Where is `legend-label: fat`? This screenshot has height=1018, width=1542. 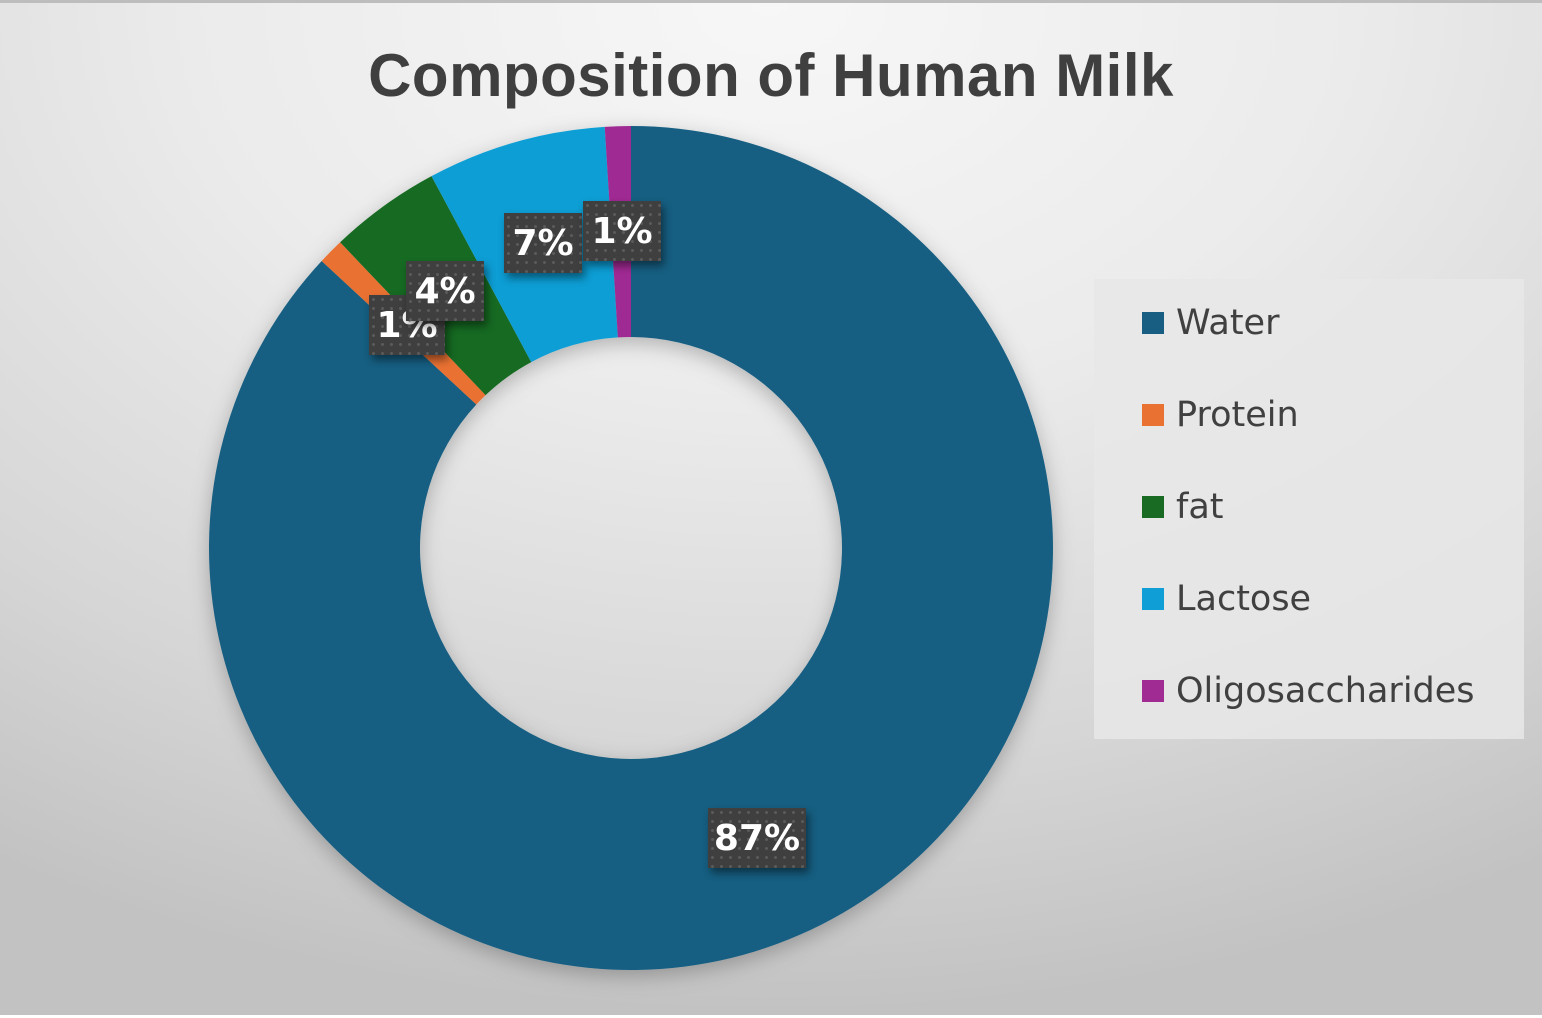
legend-label: fat is located at coordinates (1200, 507).